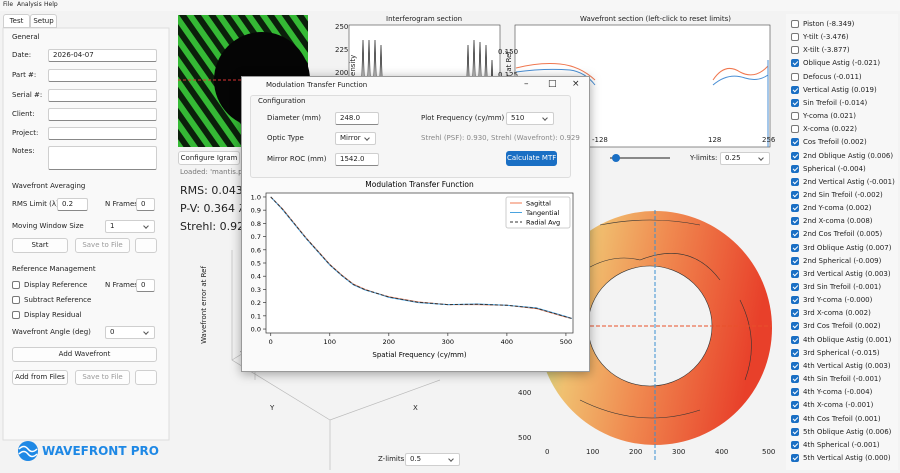  I want to click on tick-label: 250, so click(342, 27).